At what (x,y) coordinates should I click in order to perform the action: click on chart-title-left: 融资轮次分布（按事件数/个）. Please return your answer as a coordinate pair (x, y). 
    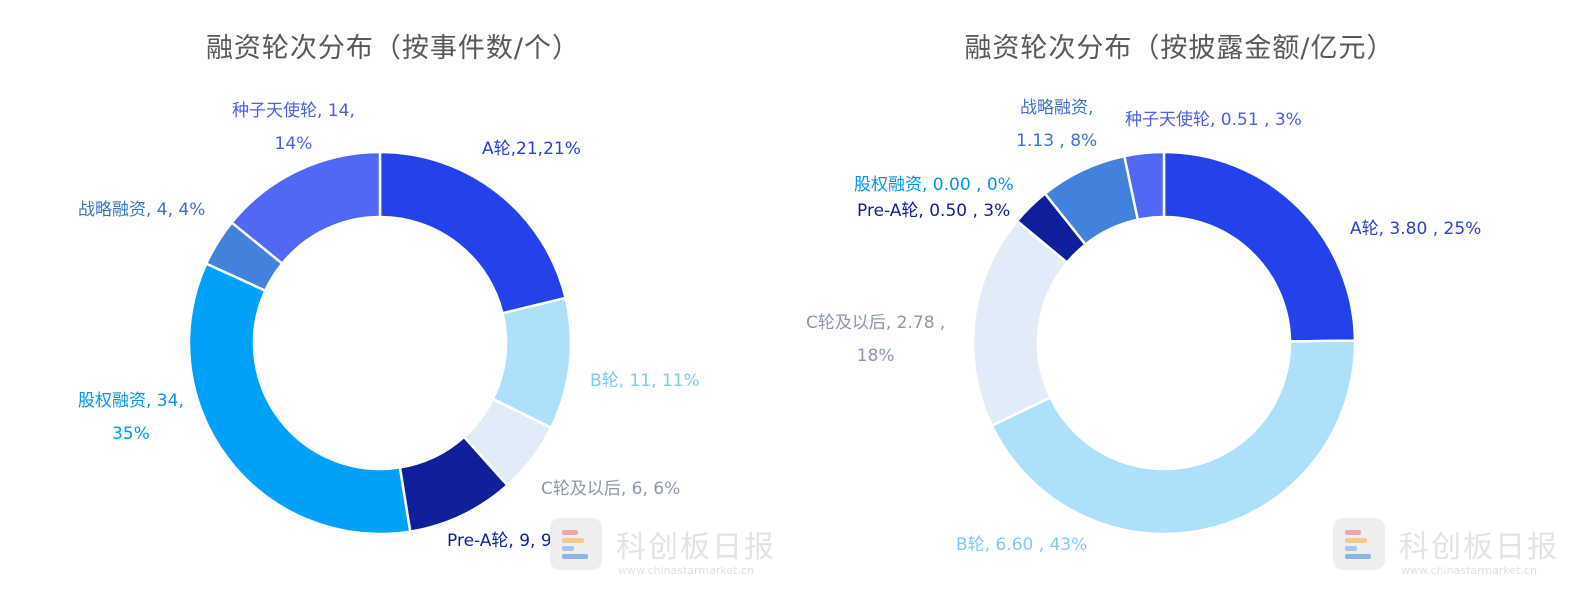
    Looking at the image, I should click on (393, 48).